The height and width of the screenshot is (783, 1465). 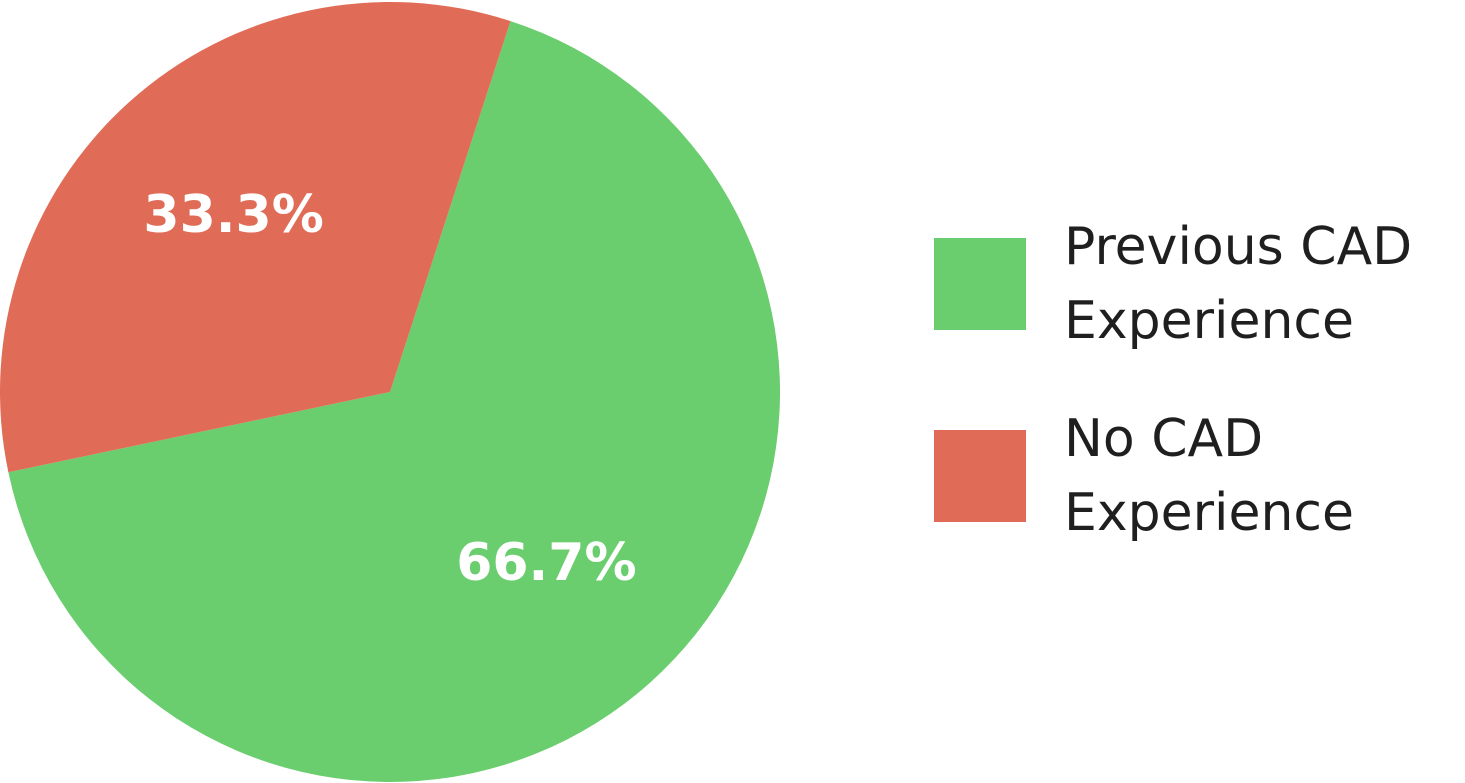 What do you see at coordinates (1209, 476) in the screenshot?
I see `legend-label-no-cad: No CAD Experience` at bounding box center [1209, 476].